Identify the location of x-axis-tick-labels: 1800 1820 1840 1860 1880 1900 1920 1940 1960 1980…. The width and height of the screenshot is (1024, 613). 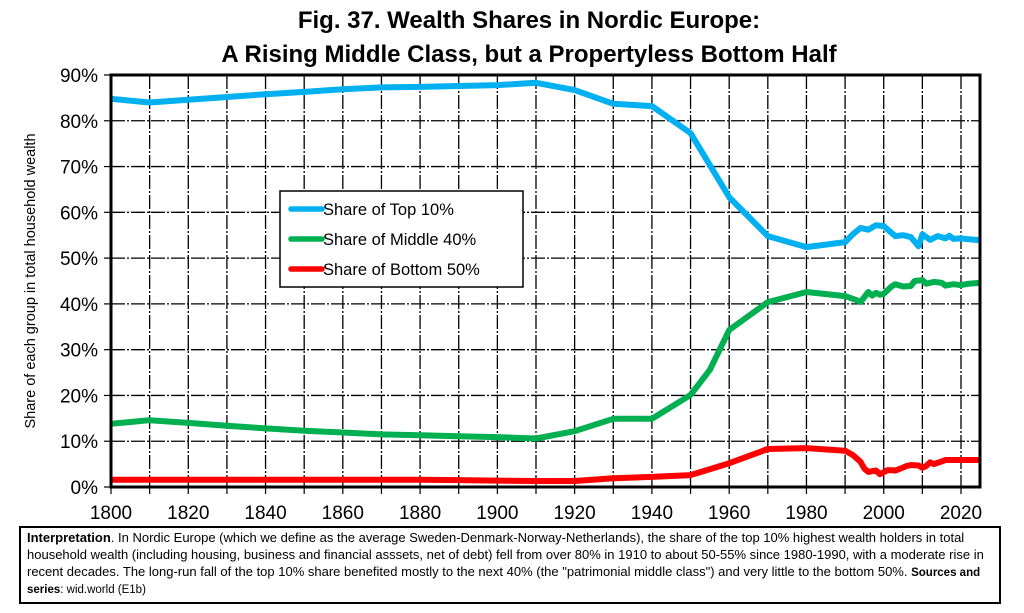
(536, 513).